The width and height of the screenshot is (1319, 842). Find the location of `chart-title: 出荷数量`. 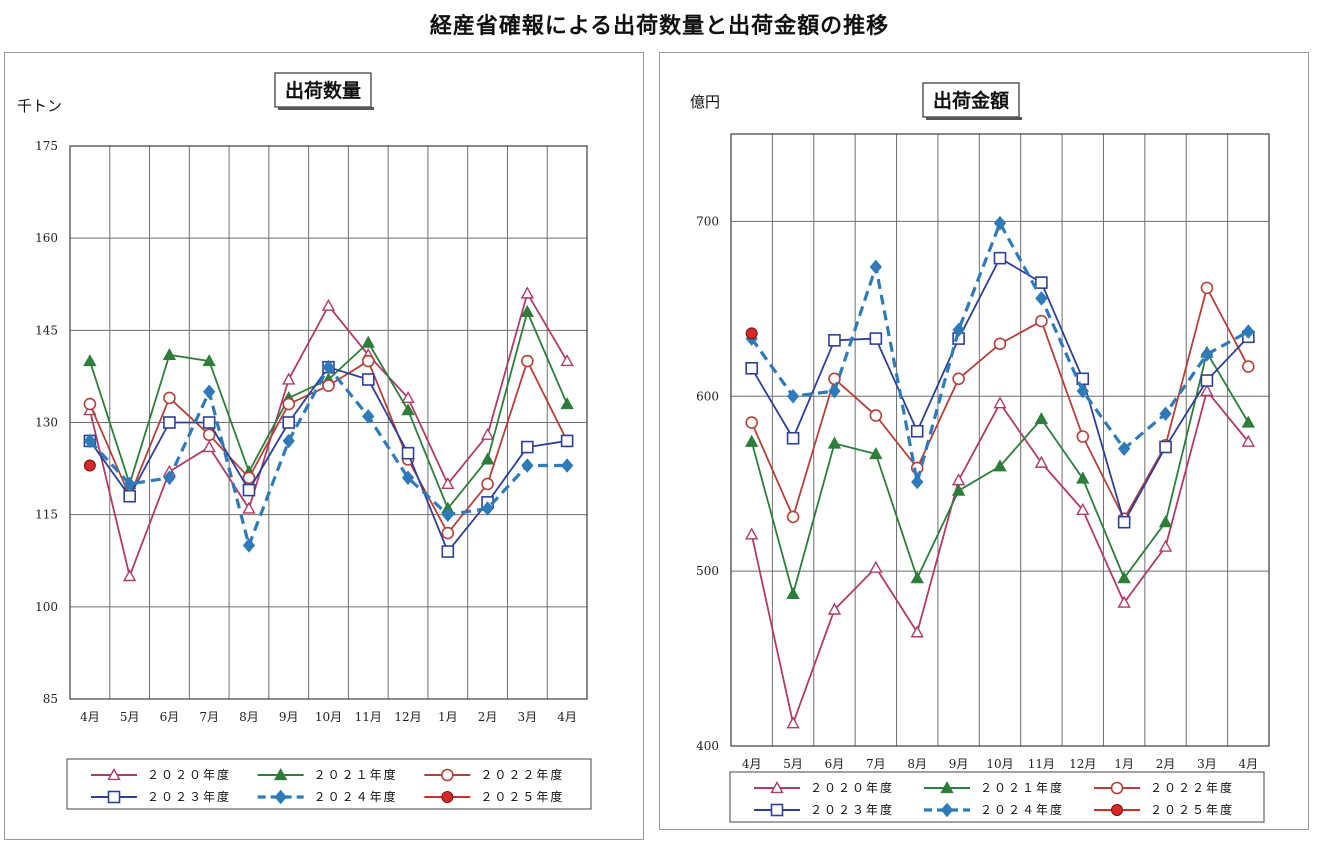

chart-title: 出荷数量 is located at coordinates (323, 90).